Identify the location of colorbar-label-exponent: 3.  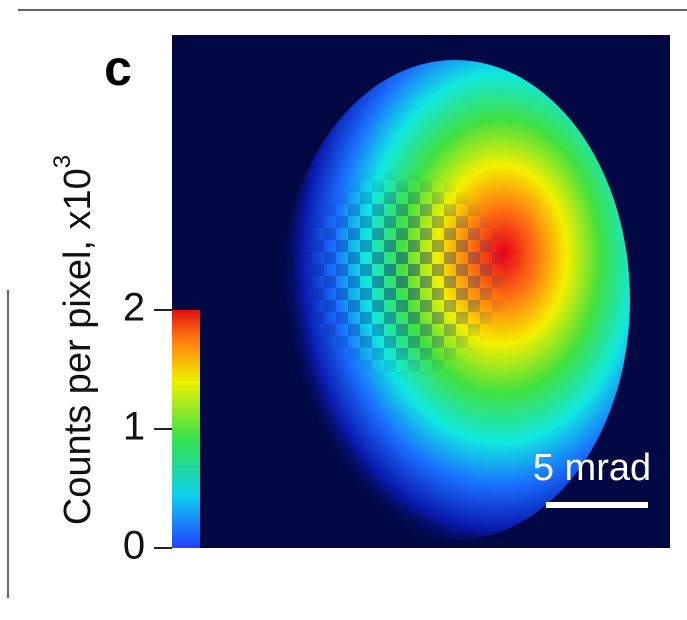
(62, 161).